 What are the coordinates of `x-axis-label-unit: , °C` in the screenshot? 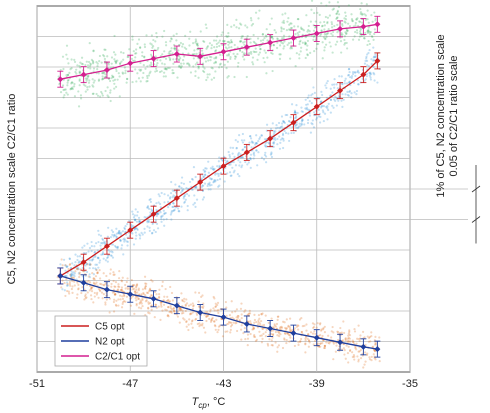 It's located at (216, 402).